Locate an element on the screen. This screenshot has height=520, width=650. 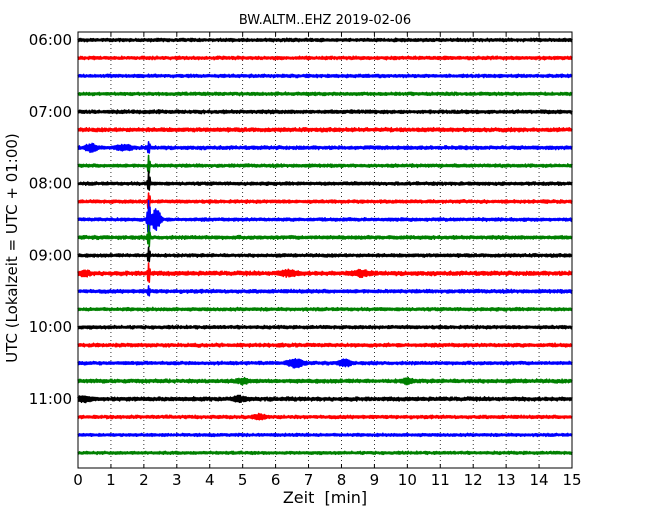
x-tick-label: 4 is located at coordinates (210, 480).